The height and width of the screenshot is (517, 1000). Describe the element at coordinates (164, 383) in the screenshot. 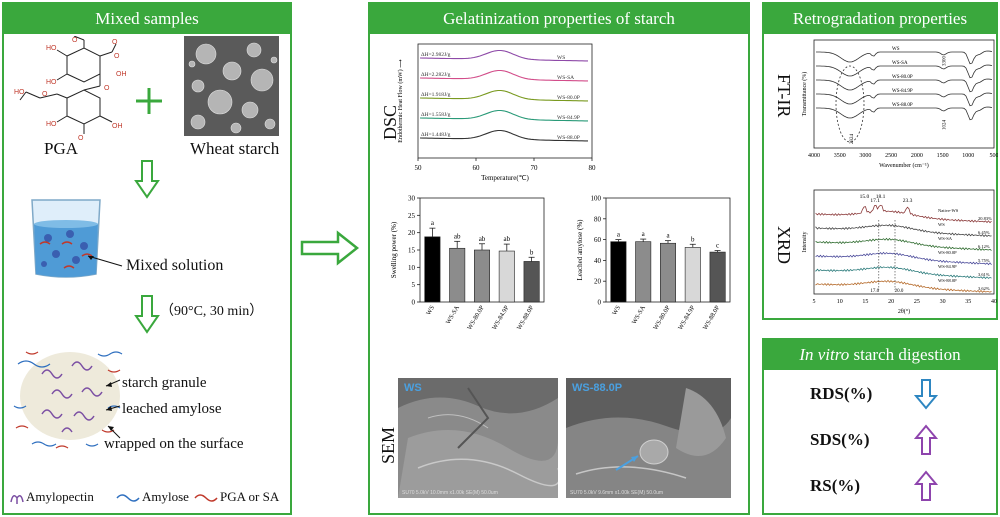

I see `starch-granule-label: starch granule` at that location.